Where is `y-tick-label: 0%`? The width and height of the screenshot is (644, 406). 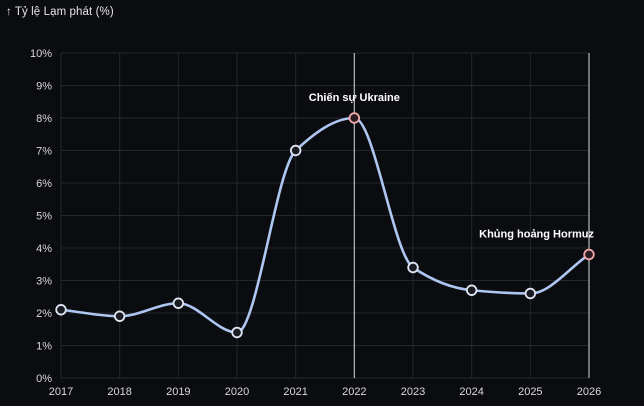
y-tick-label: 0% is located at coordinates (44, 379).